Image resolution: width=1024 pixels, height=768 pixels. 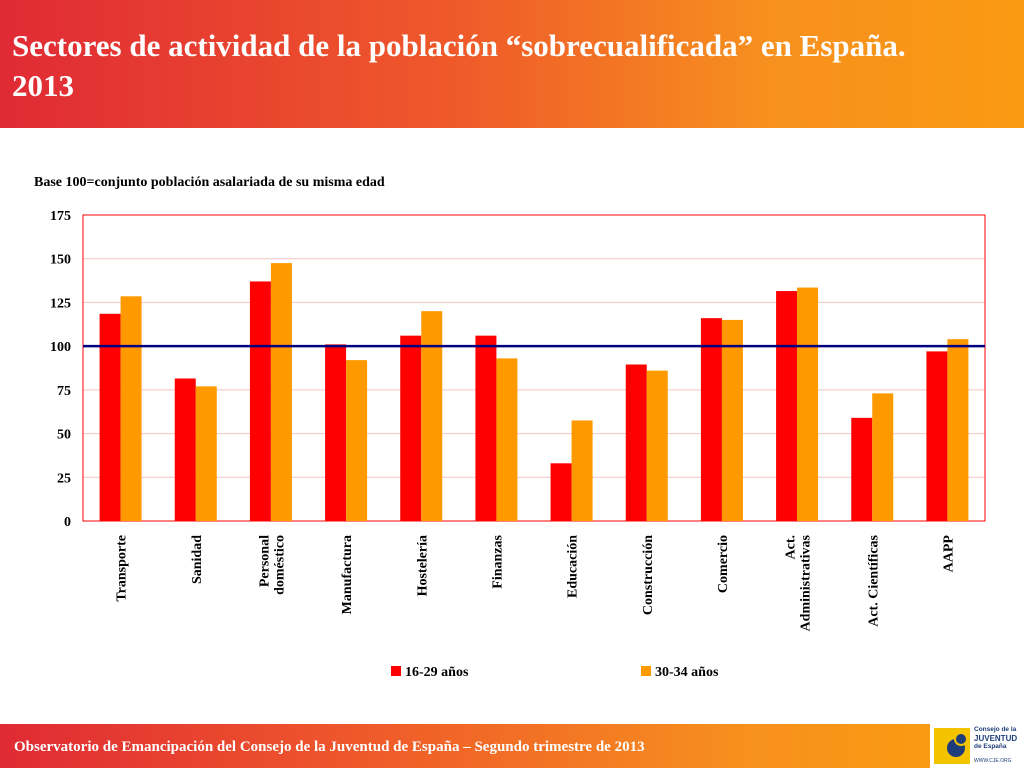 I want to click on x-tick-label-line: AAPP, so click(x=948, y=554).